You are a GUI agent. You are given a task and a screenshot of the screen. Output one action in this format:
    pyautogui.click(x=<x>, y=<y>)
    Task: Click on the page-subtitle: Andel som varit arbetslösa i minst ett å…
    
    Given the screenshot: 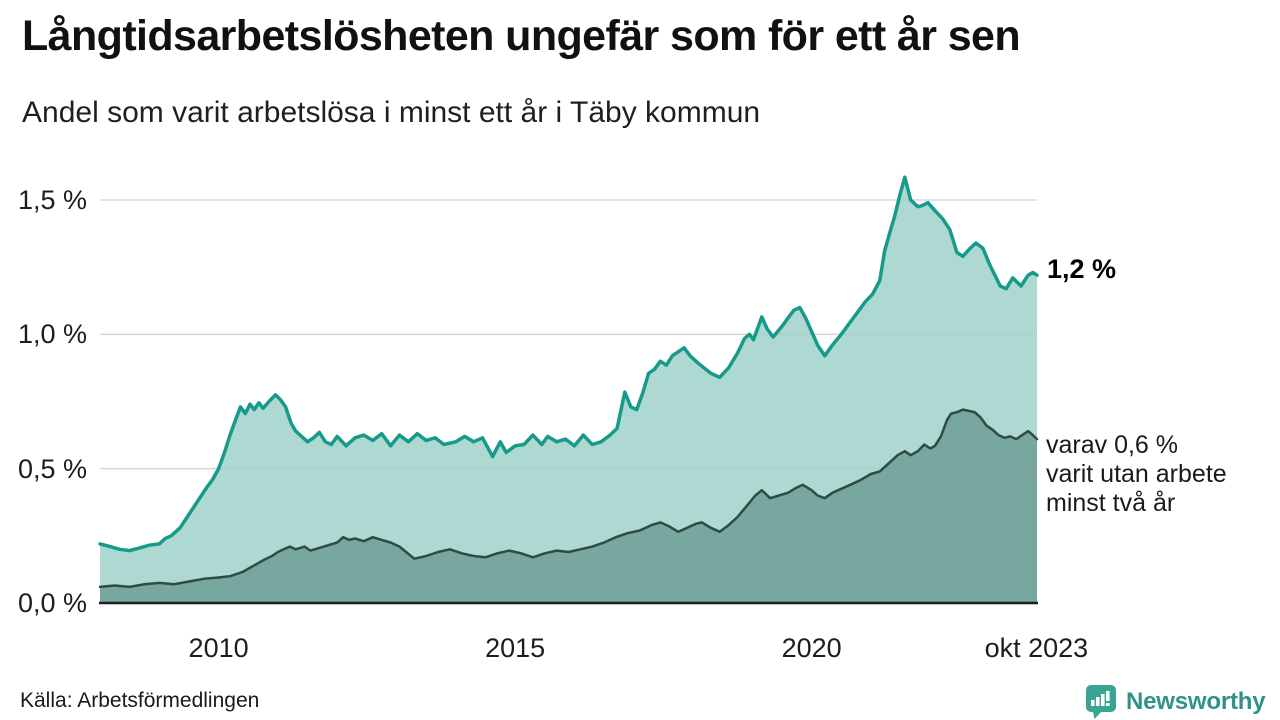 What is the action you would take?
    pyautogui.click(x=391, y=112)
    